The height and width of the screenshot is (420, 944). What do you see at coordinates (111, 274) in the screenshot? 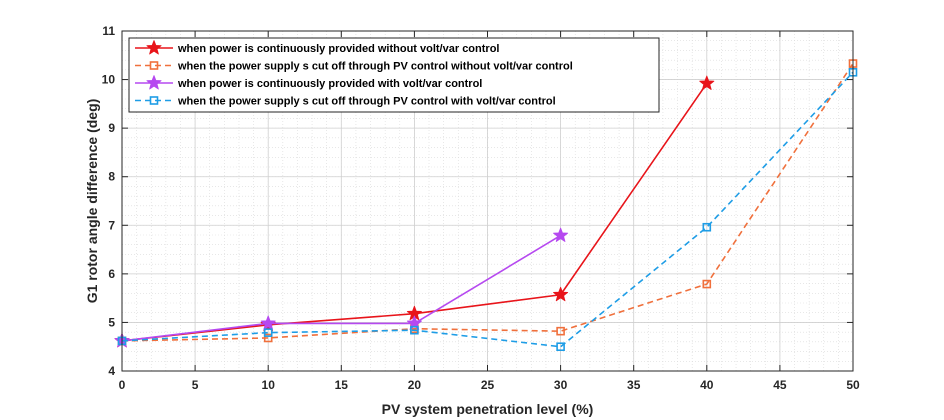
I see `y-tick-label: 6` at bounding box center [111, 274].